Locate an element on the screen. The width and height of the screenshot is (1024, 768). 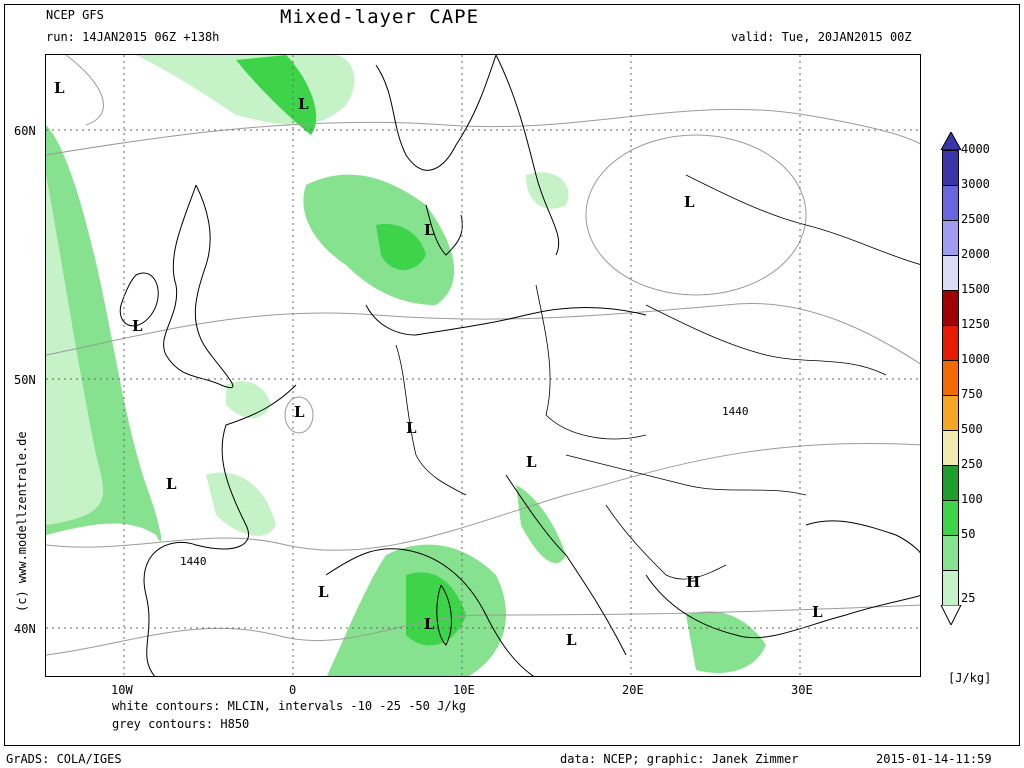
legend-level-label: 50 is located at coordinates (968, 534).